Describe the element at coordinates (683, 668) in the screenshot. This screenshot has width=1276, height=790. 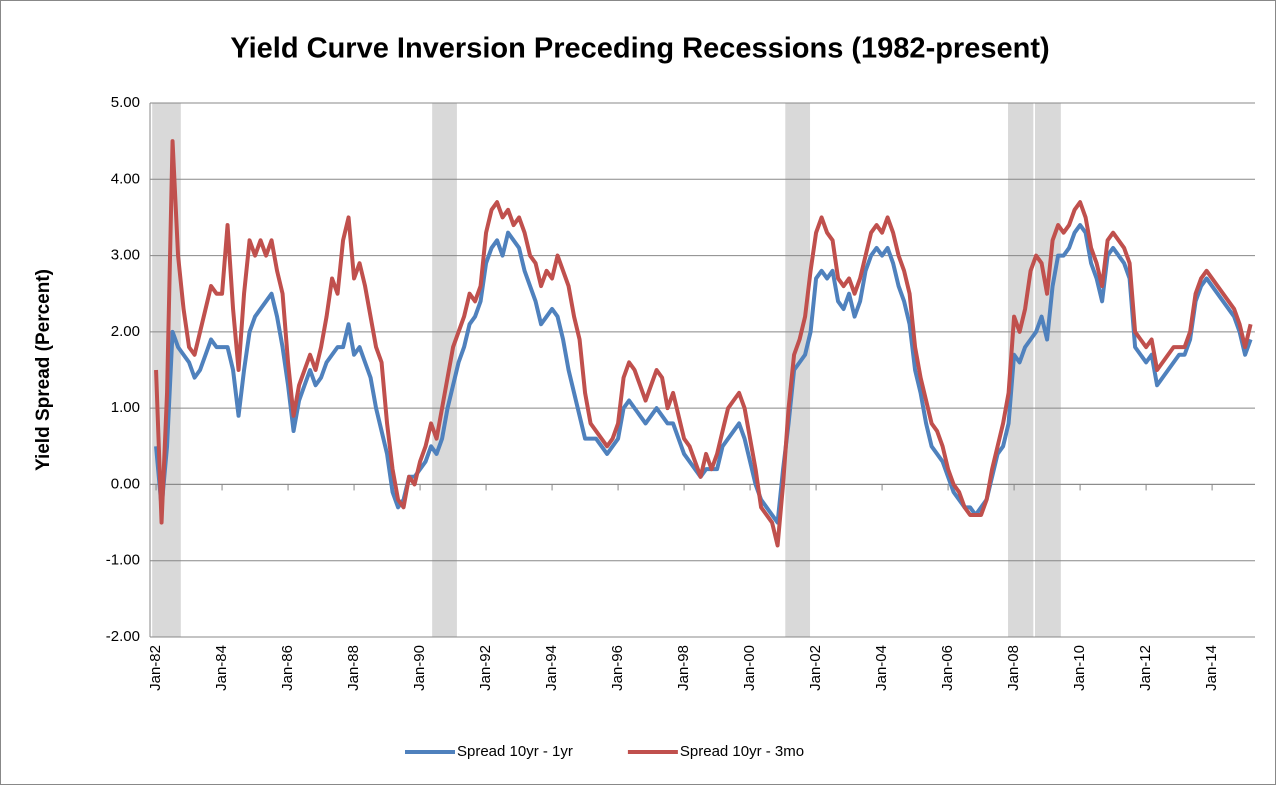
I see `x-tick-label: Jan-98` at that location.